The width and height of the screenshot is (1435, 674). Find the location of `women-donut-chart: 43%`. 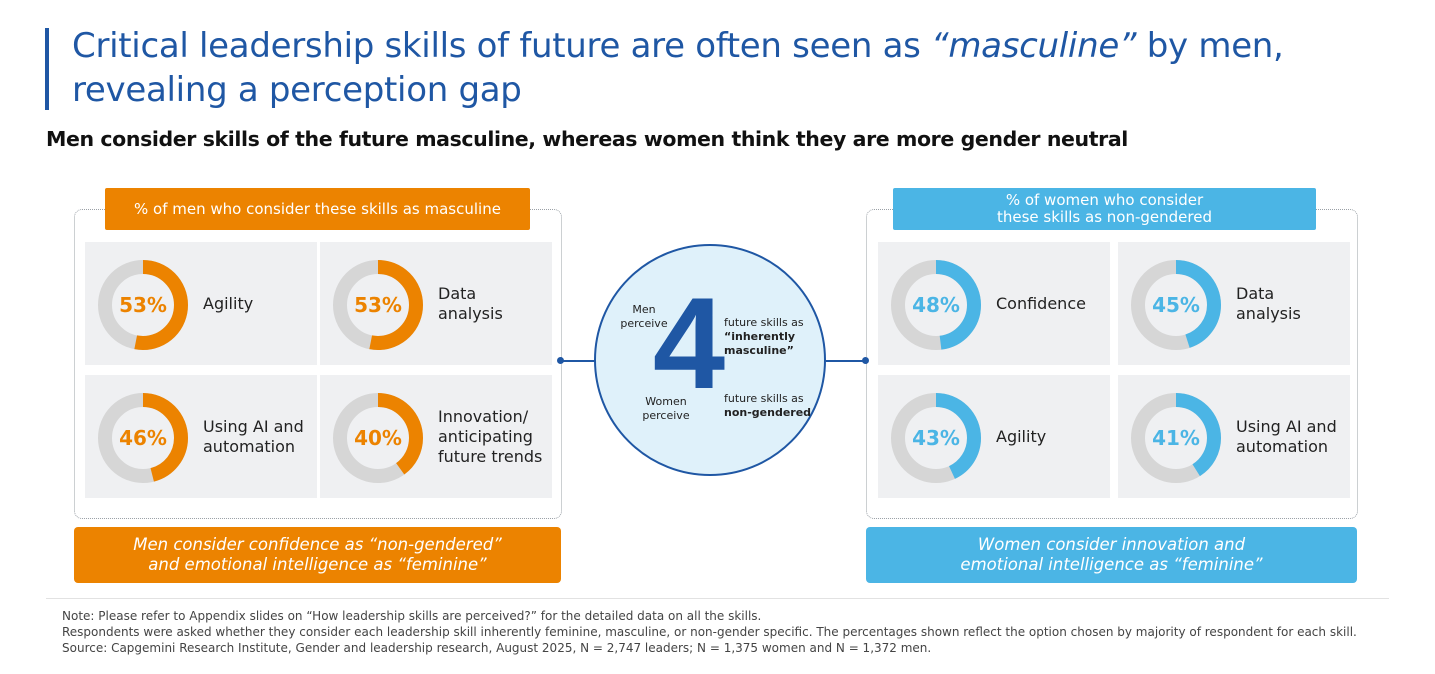

women-donut-chart: 43% is located at coordinates (936, 438).